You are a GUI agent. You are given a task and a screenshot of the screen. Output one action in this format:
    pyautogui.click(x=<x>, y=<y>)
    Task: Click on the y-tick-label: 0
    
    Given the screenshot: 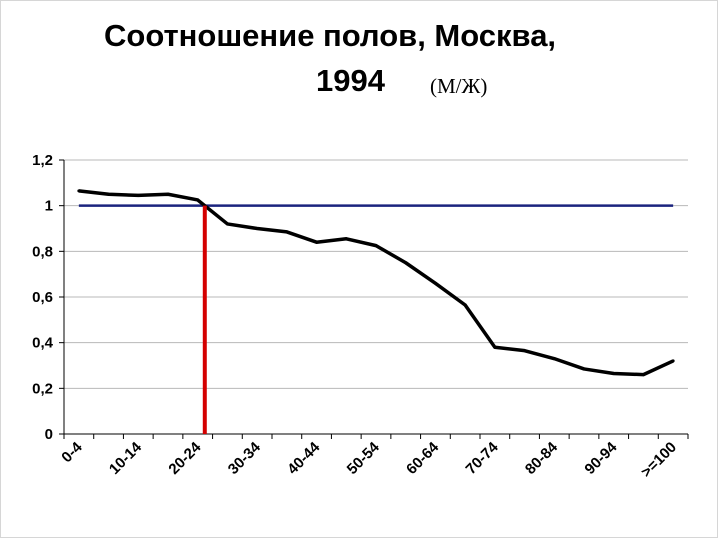 What is the action you would take?
    pyautogui.click(x=49, y=434)
    